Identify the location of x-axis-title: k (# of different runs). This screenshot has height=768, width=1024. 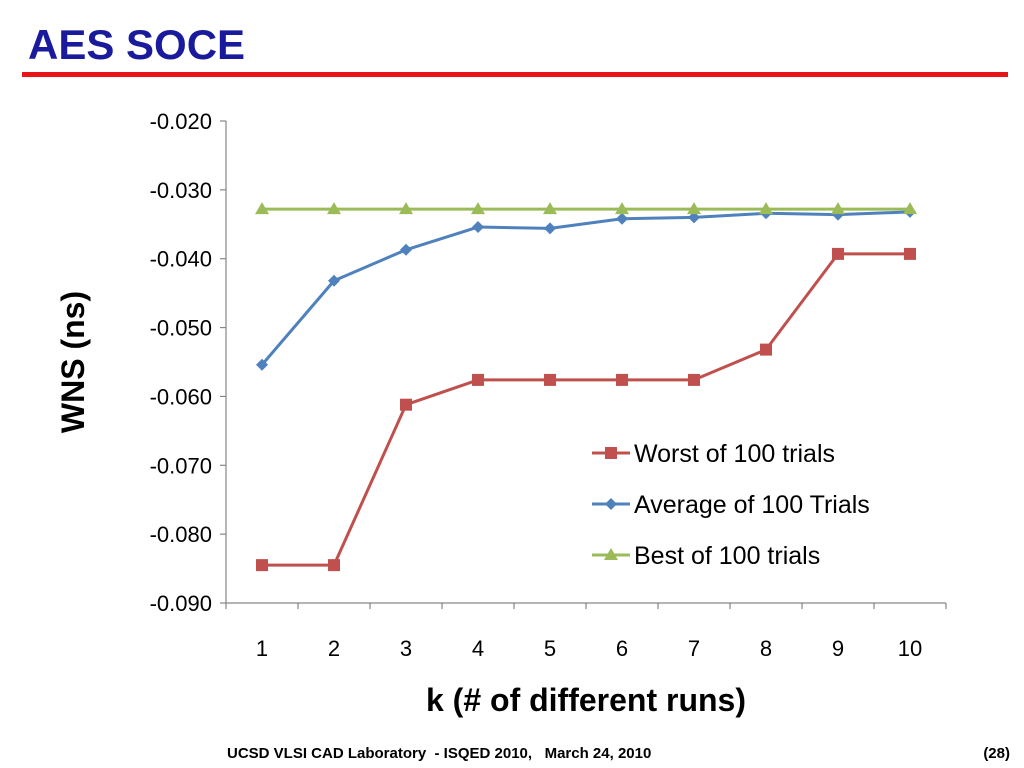
(586, 700).